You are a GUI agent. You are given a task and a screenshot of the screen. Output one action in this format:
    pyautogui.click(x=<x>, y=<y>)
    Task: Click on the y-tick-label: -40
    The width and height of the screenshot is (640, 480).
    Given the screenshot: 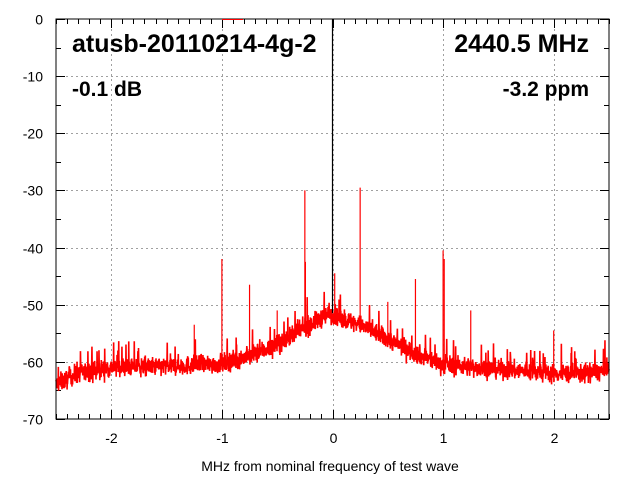 What is the action you would take?
    pyautogui.click(x=33, y=249)
    